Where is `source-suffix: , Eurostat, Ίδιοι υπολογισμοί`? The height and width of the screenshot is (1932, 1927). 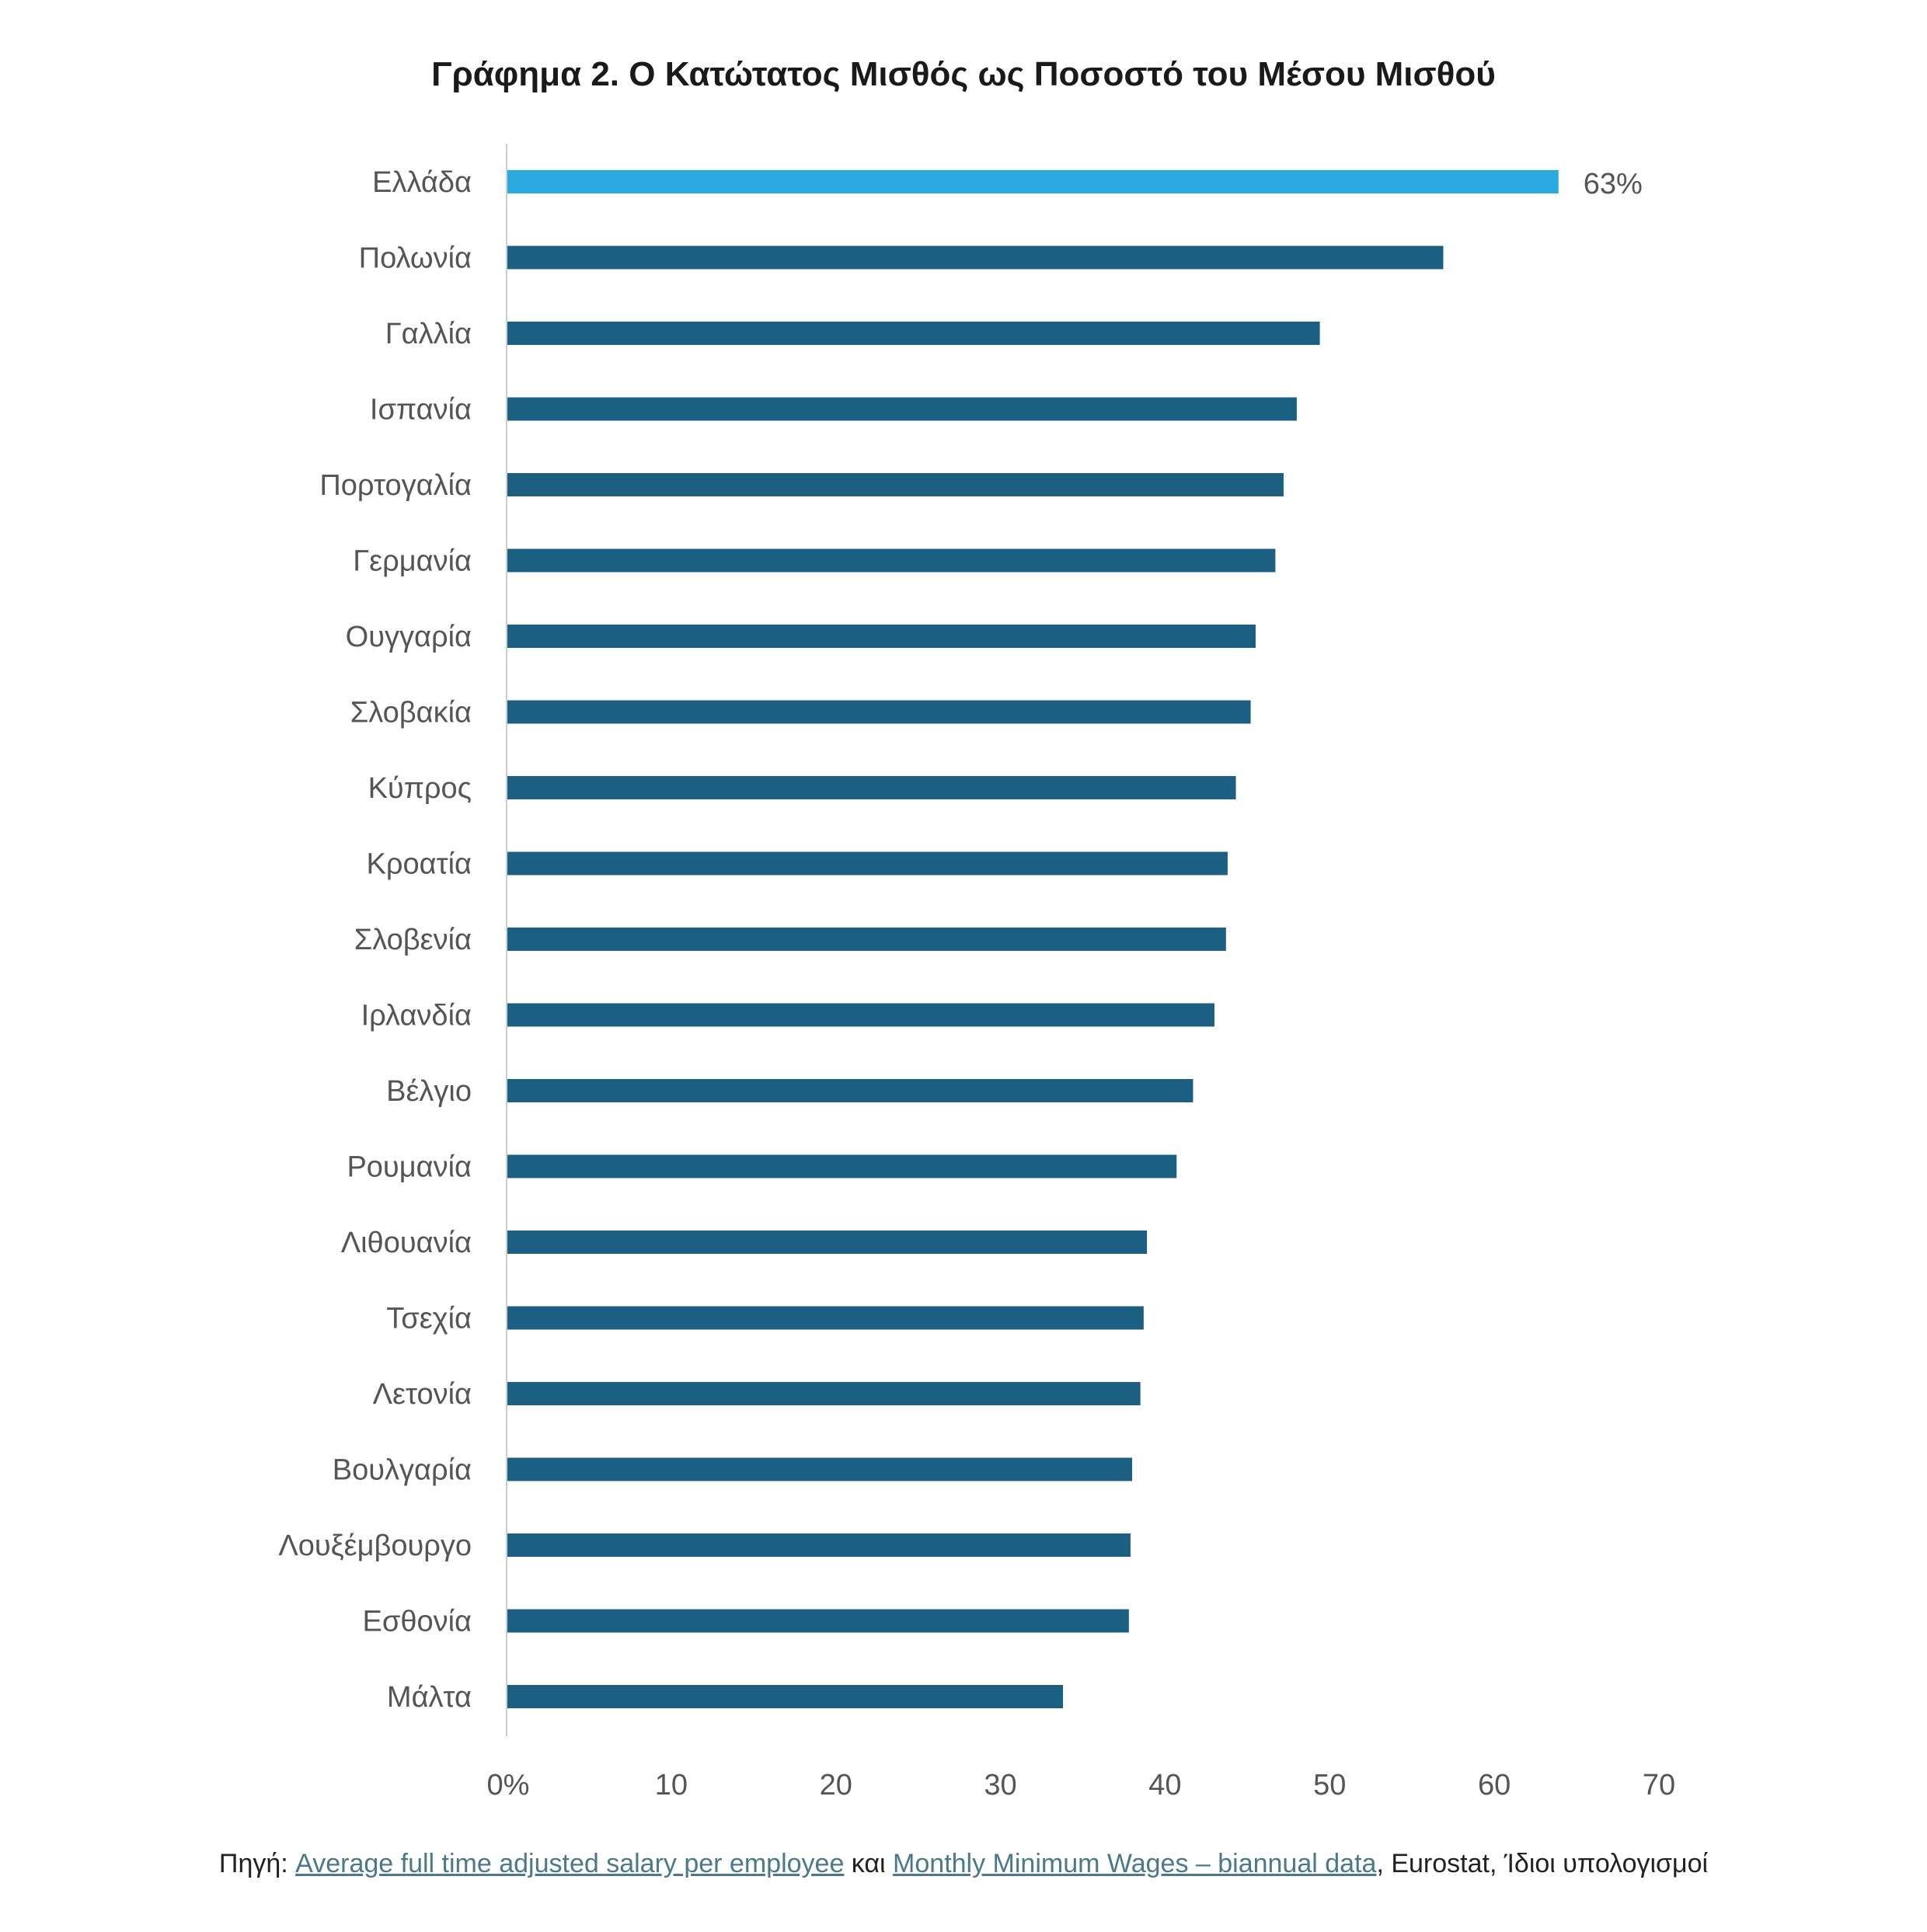 source-suffix: , Eurostat, Ίδιοι υπολογισμοί is located at coordinates (1542, 1864).